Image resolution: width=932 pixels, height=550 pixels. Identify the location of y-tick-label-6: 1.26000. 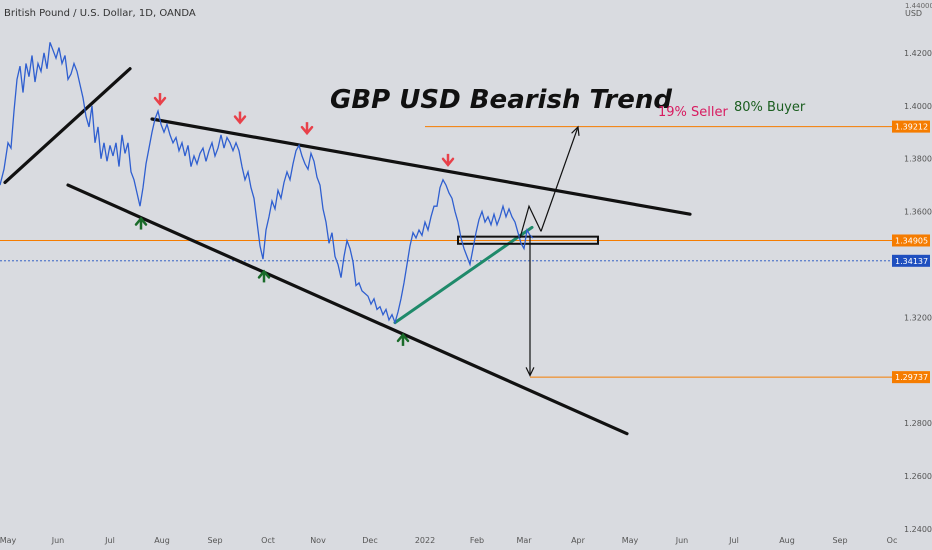
(918, 476).